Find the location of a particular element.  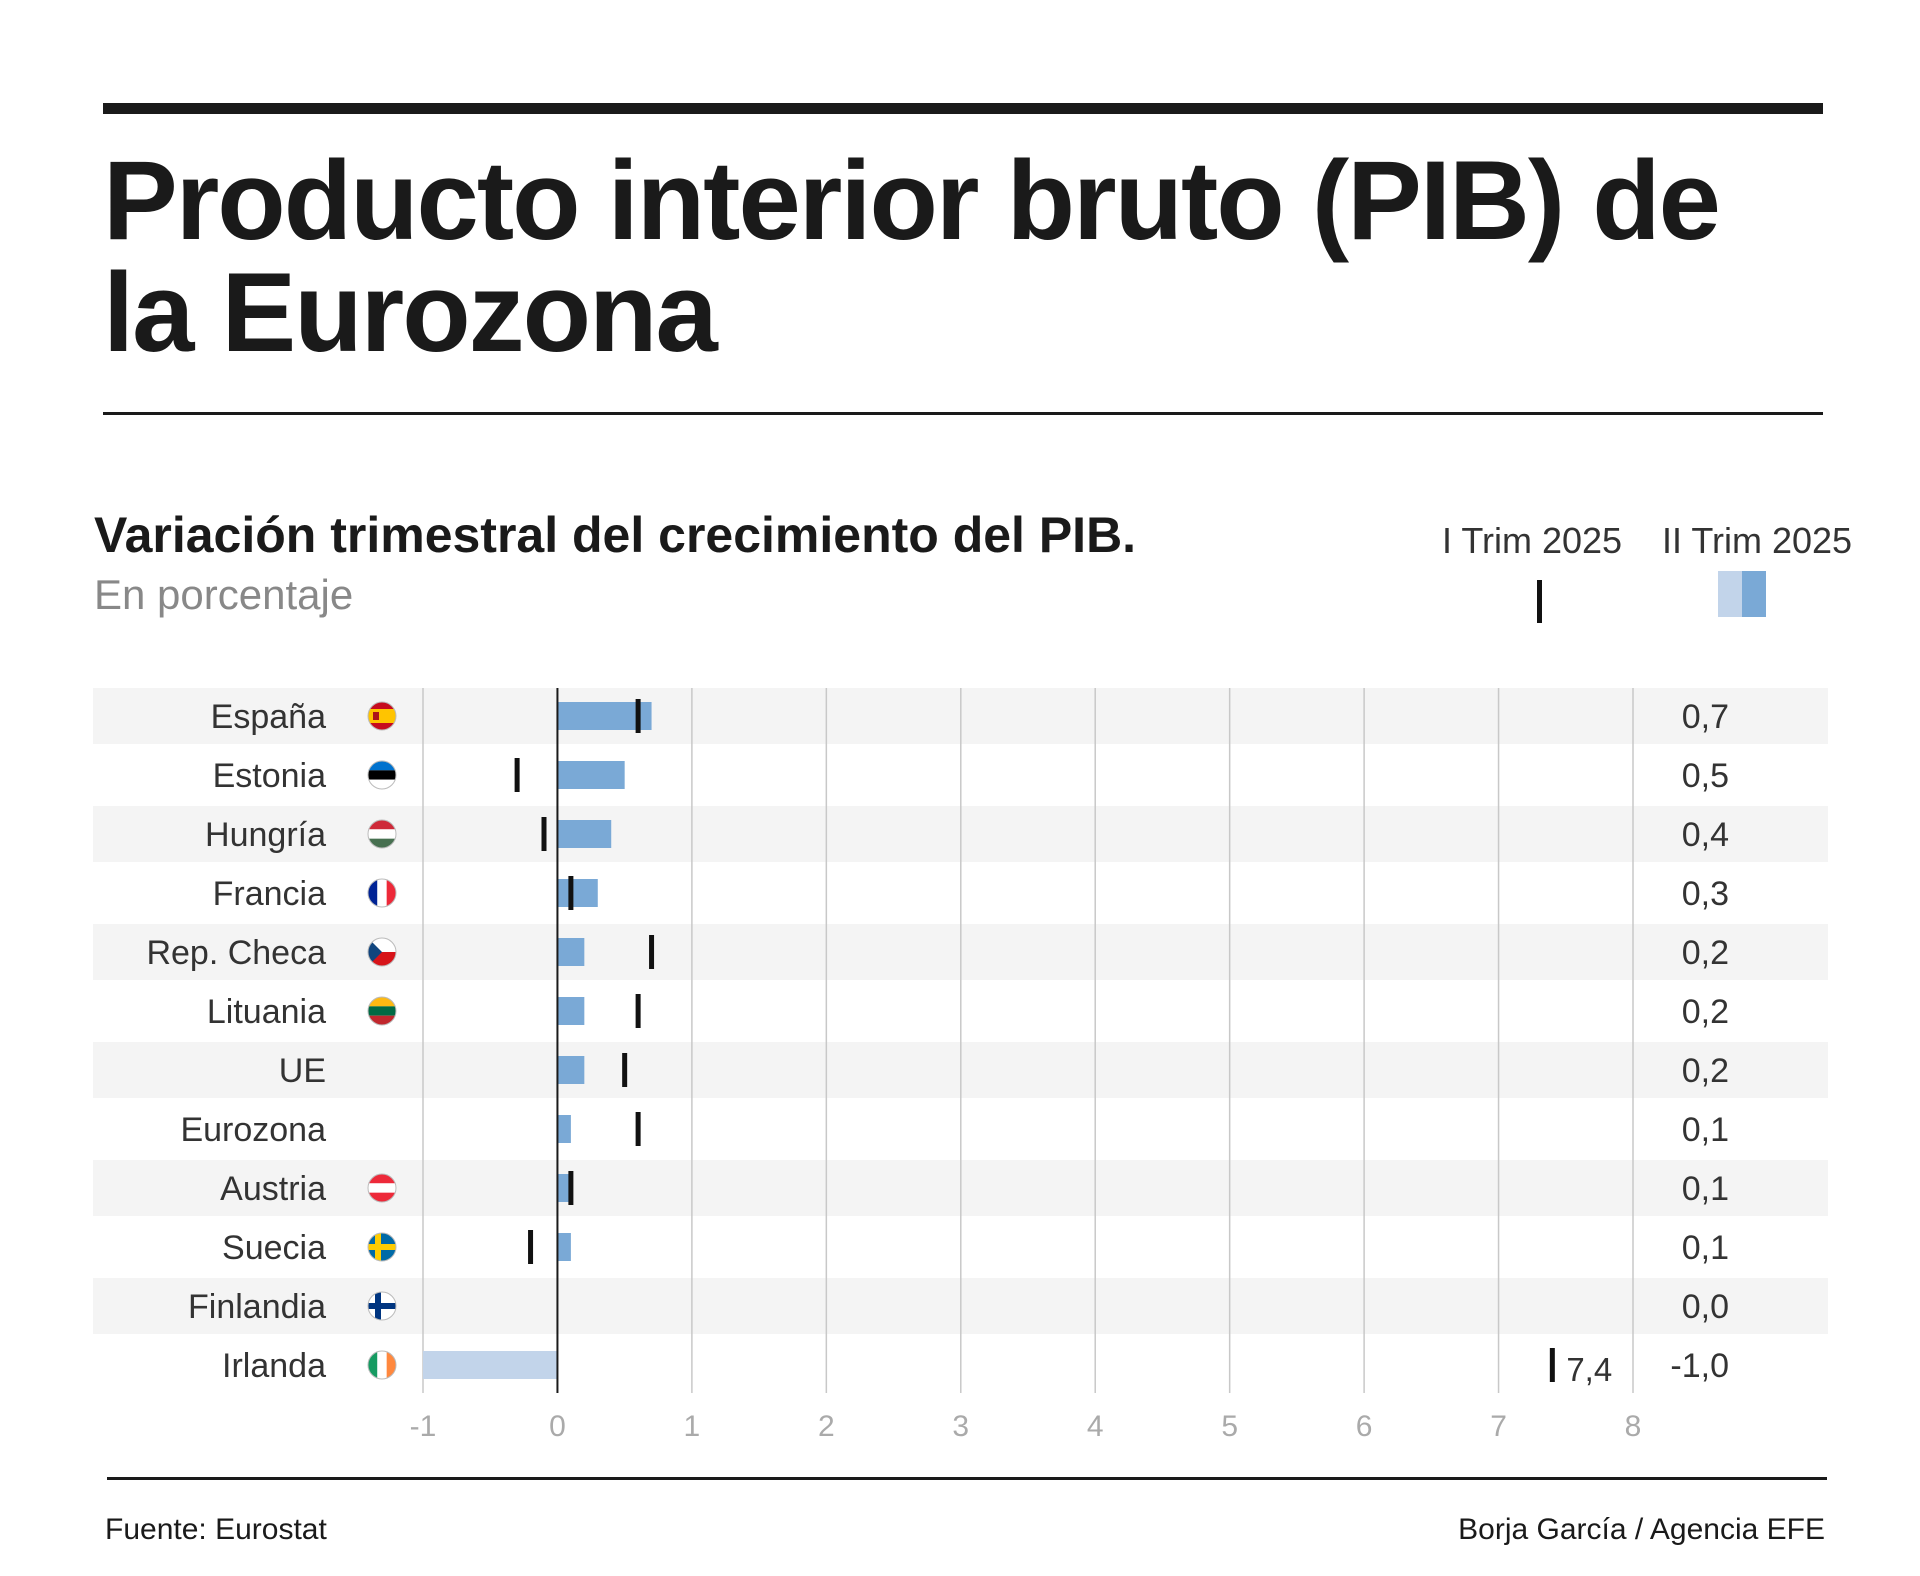

x-tick-label: -1 is located at coordinates (423, 1426).